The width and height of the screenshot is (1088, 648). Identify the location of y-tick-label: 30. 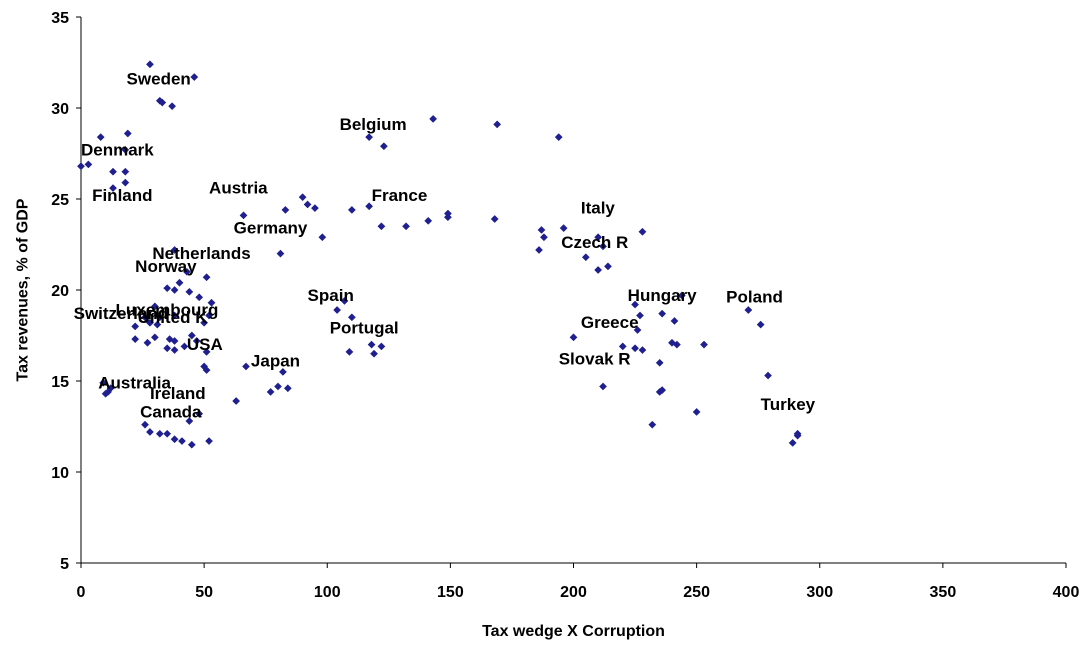
(60, 109).